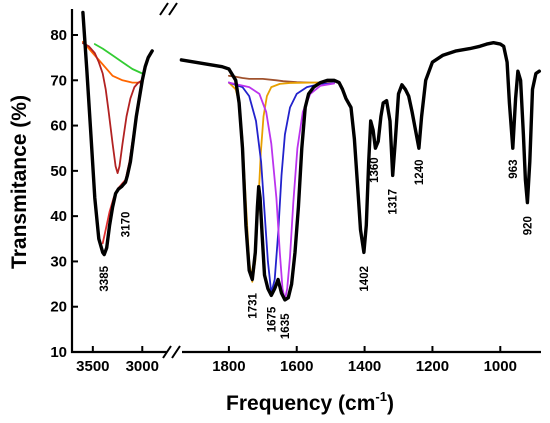  I want to click on x-tick-label: 3000, so click(142, 366).